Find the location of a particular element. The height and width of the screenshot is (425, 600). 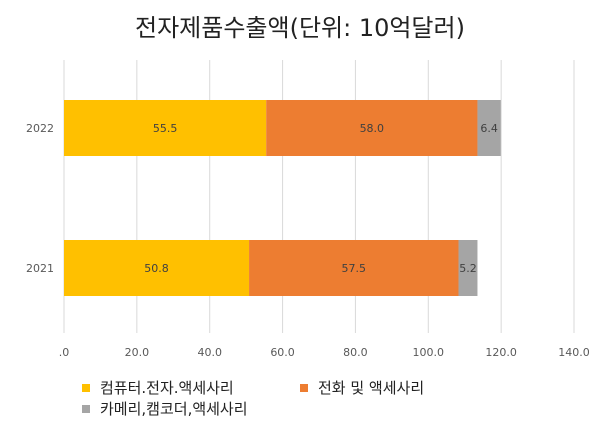

legend-item-cameras: 카메리,캠코더,액세사리 is located at coordinates (165, 408).